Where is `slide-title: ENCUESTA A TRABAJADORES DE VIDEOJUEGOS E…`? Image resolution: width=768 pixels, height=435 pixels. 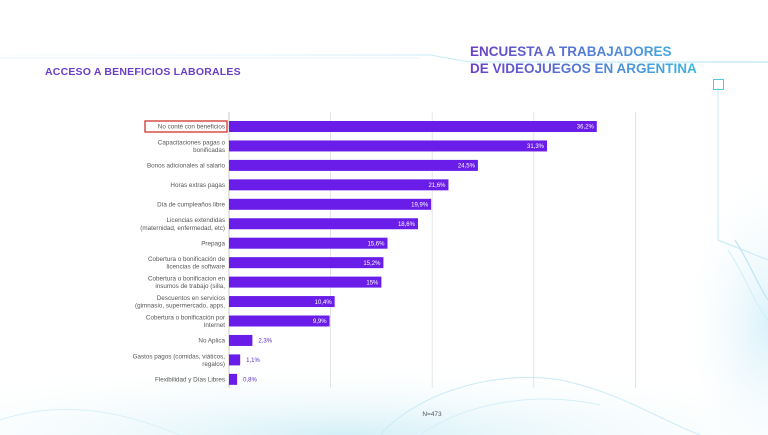
slide-title: ENCUESTA A TRABAJADORES DE VIDEOJUEGOS E… is located at coordinates (583, 60).